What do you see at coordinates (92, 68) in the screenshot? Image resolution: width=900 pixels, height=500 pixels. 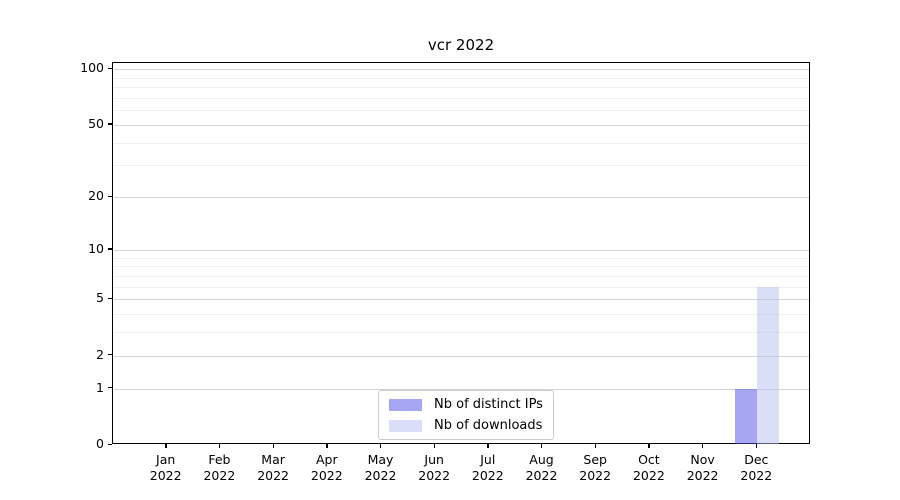 I see `y-tick-label: 100` at bounding box center [92, 68].